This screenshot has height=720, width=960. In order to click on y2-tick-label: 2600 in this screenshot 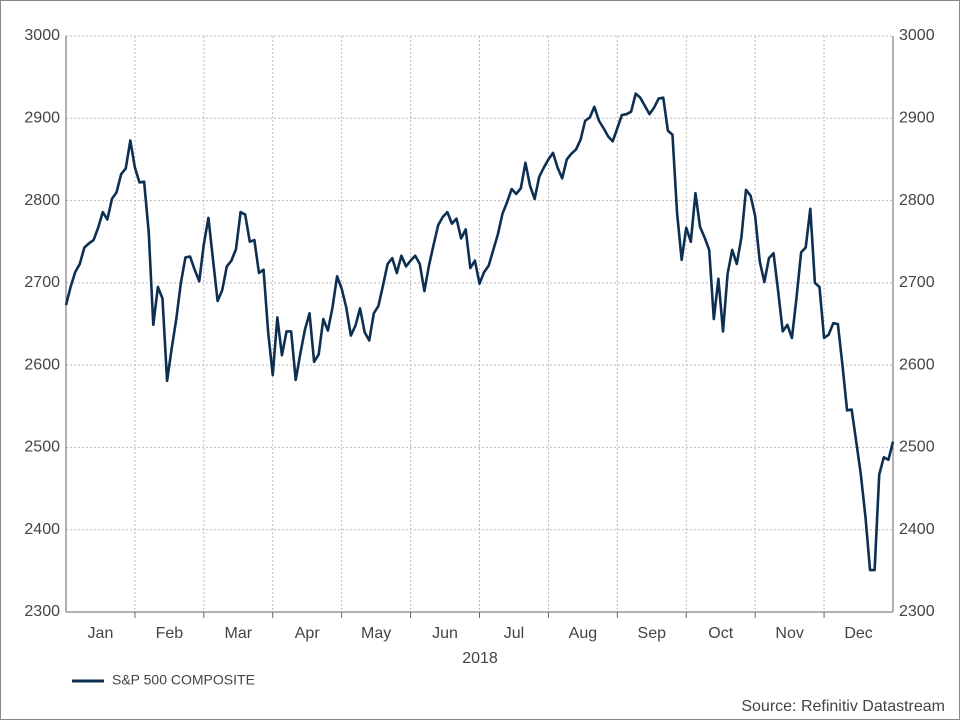, I will do `click(917, 364)`.